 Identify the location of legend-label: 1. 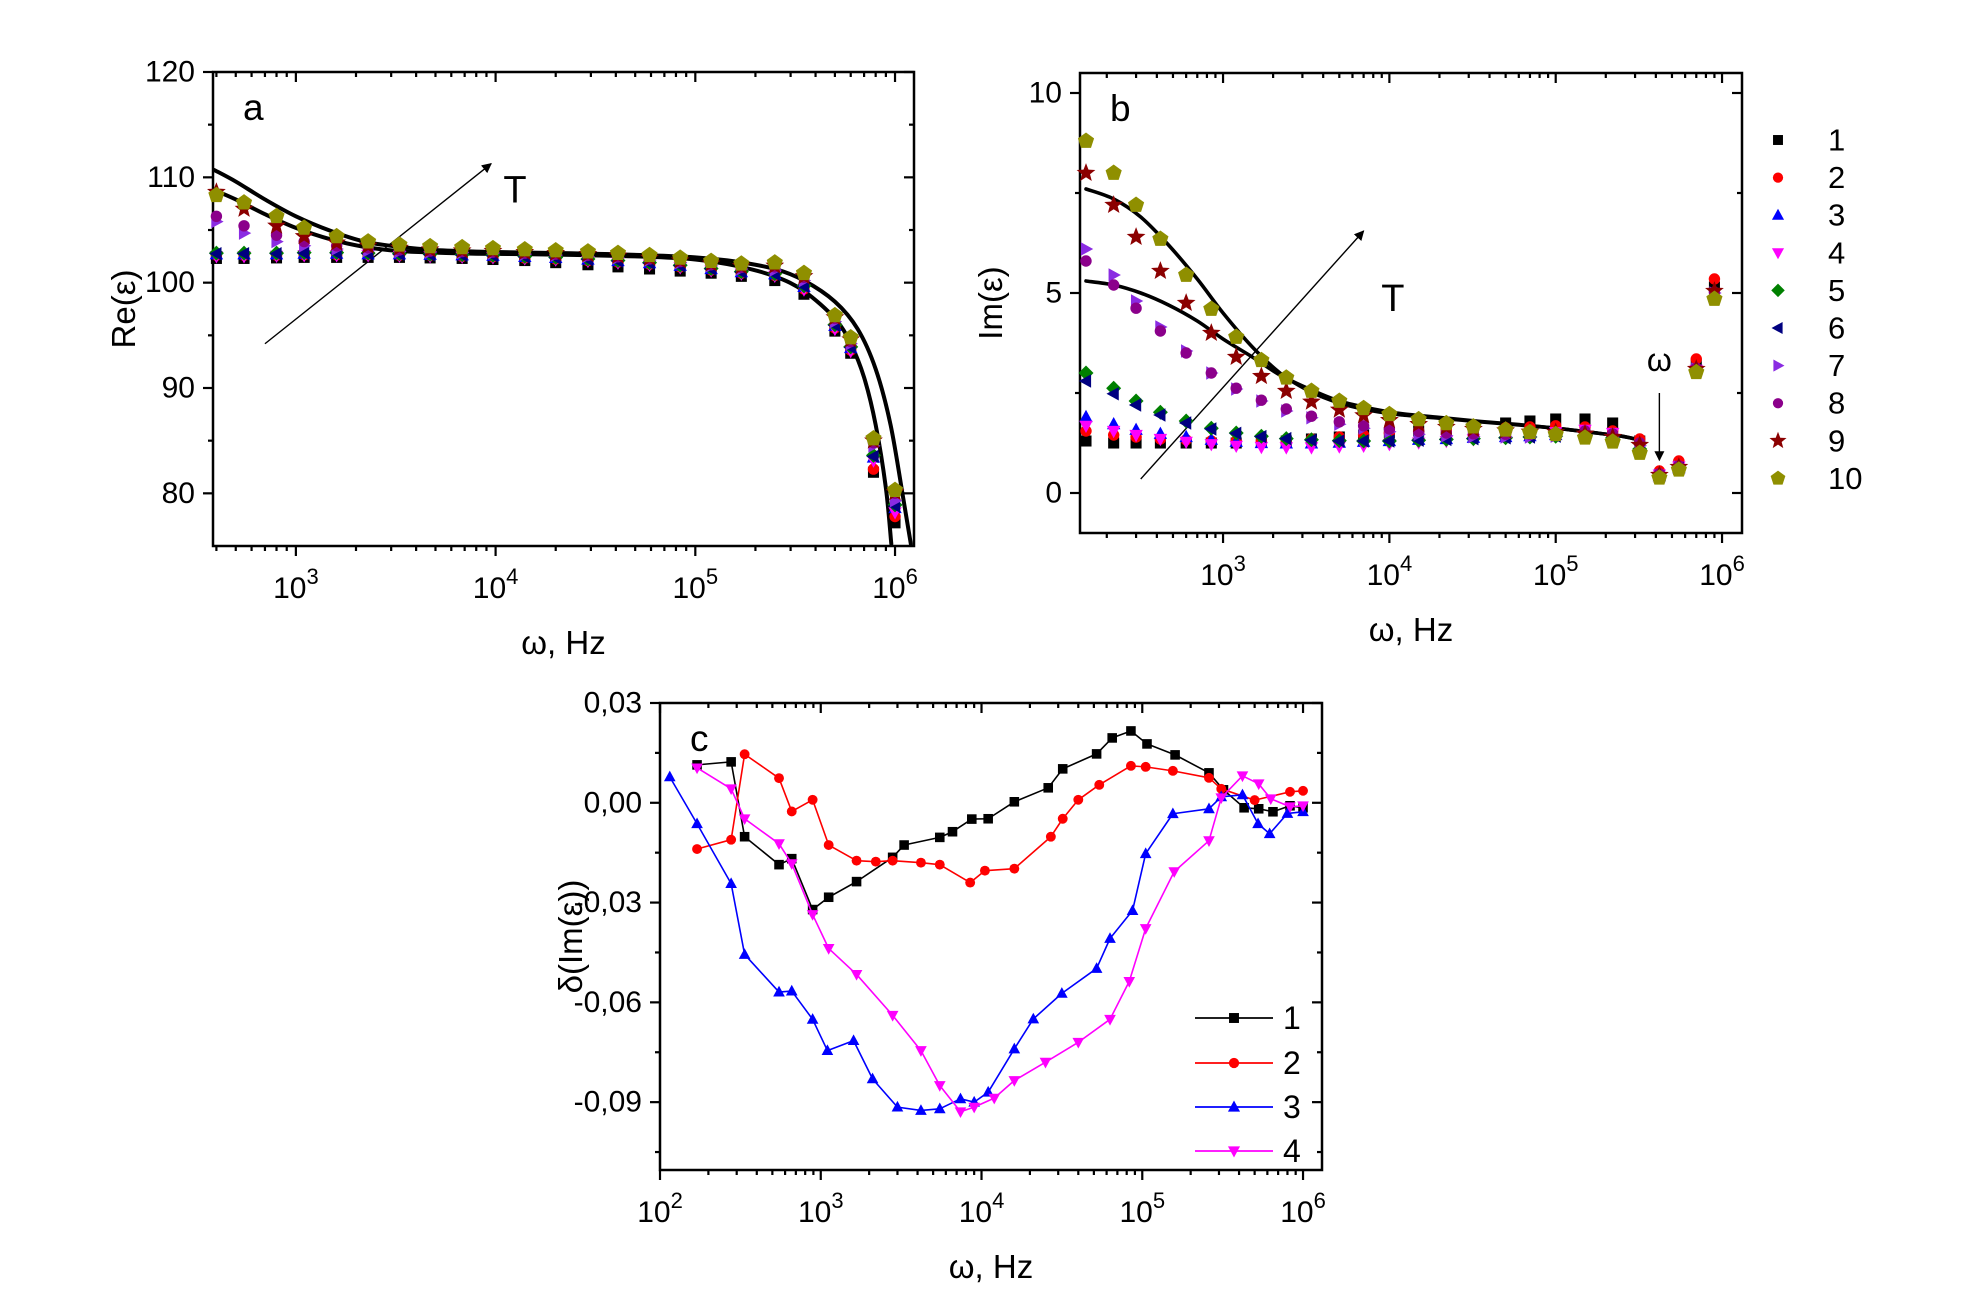
(1292, 1018).